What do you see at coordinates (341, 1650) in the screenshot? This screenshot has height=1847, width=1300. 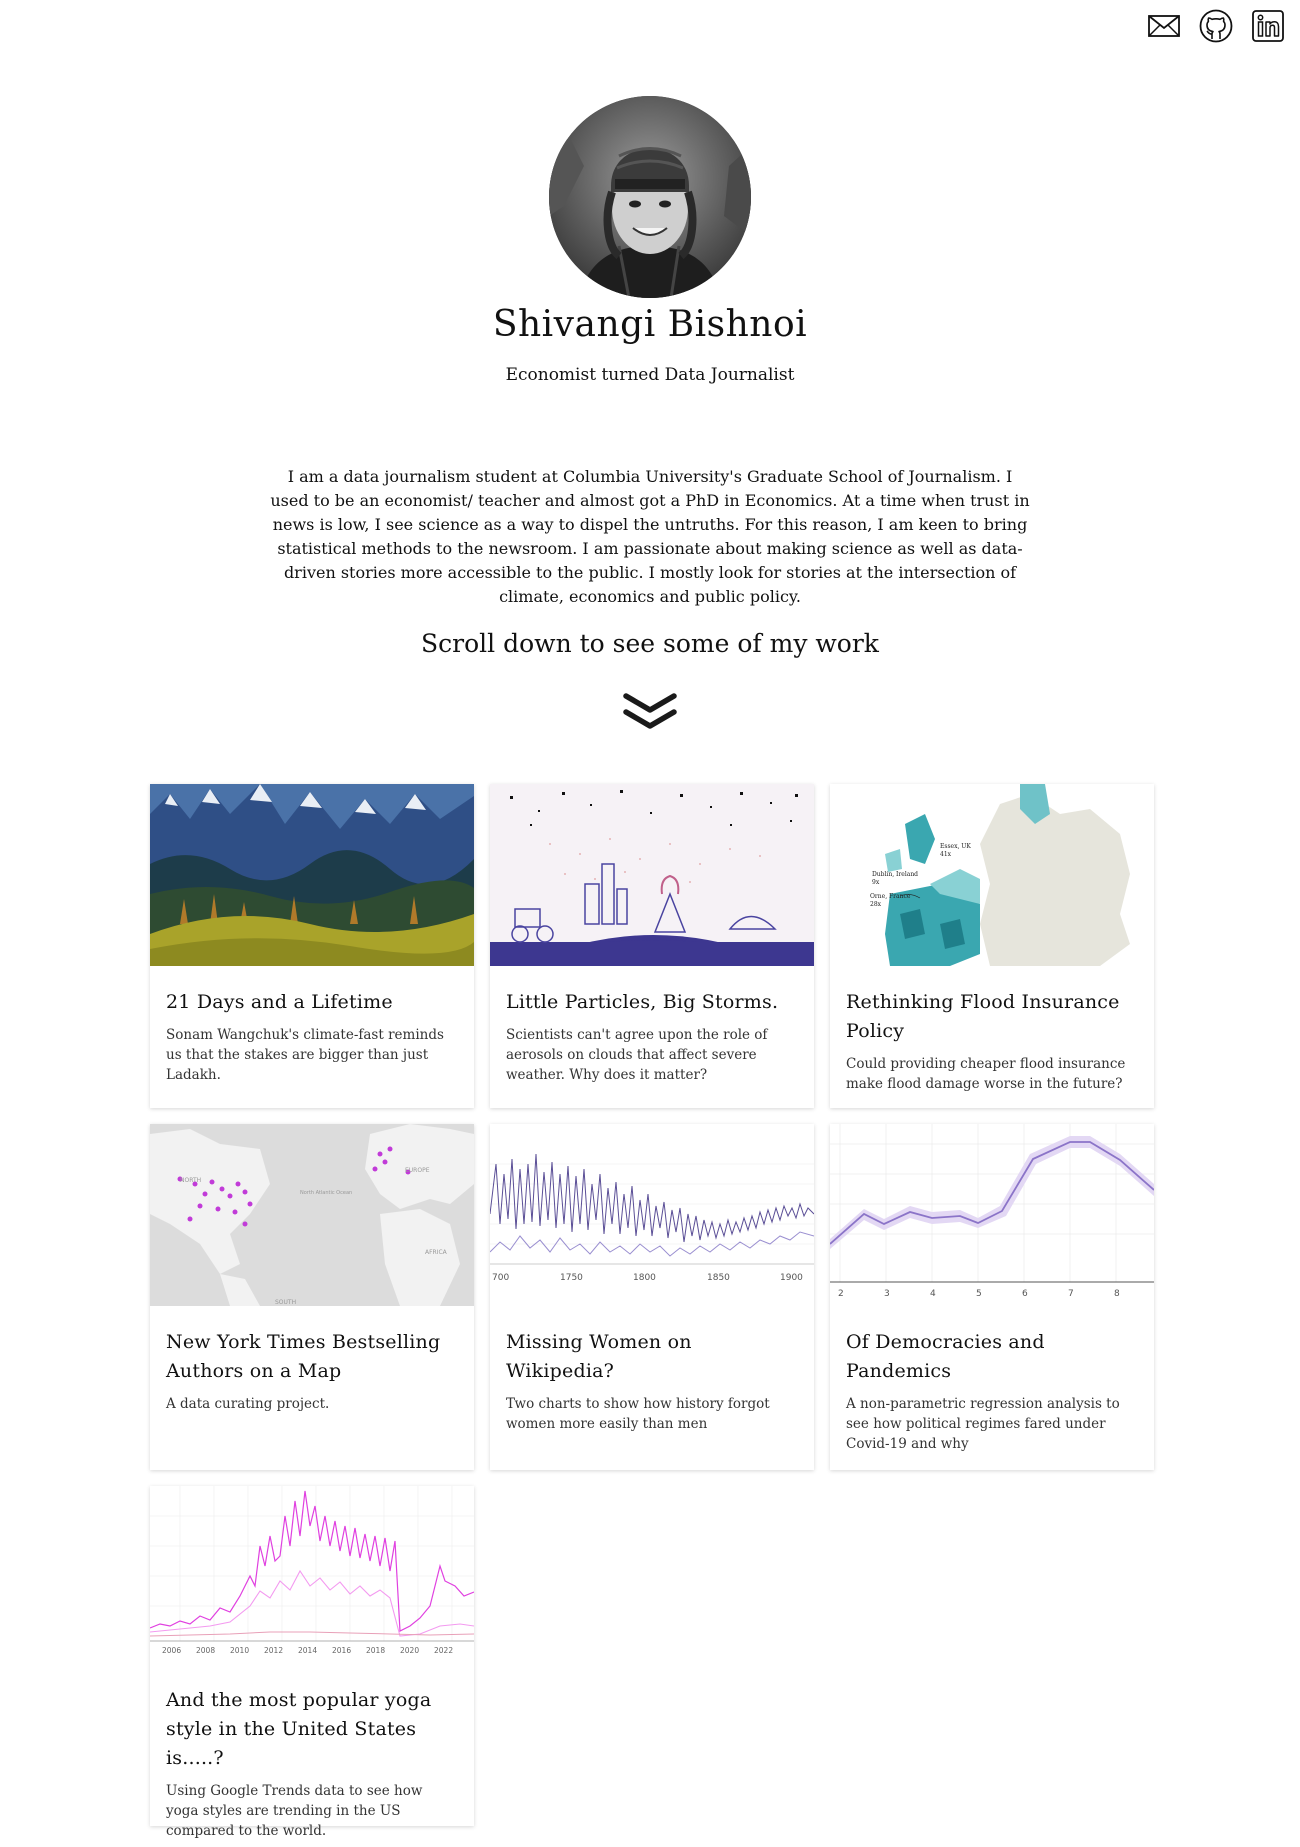 I see `yoga-axis-tick: 2016` at bounding box center [341, 1650].